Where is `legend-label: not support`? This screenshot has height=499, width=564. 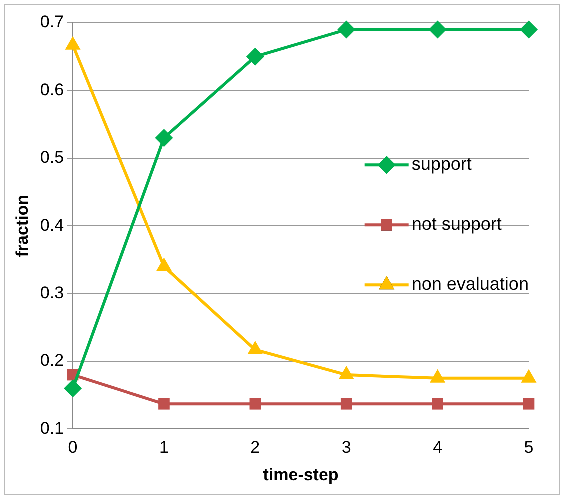
legend-label: not support is located at coordinates (457, 224).